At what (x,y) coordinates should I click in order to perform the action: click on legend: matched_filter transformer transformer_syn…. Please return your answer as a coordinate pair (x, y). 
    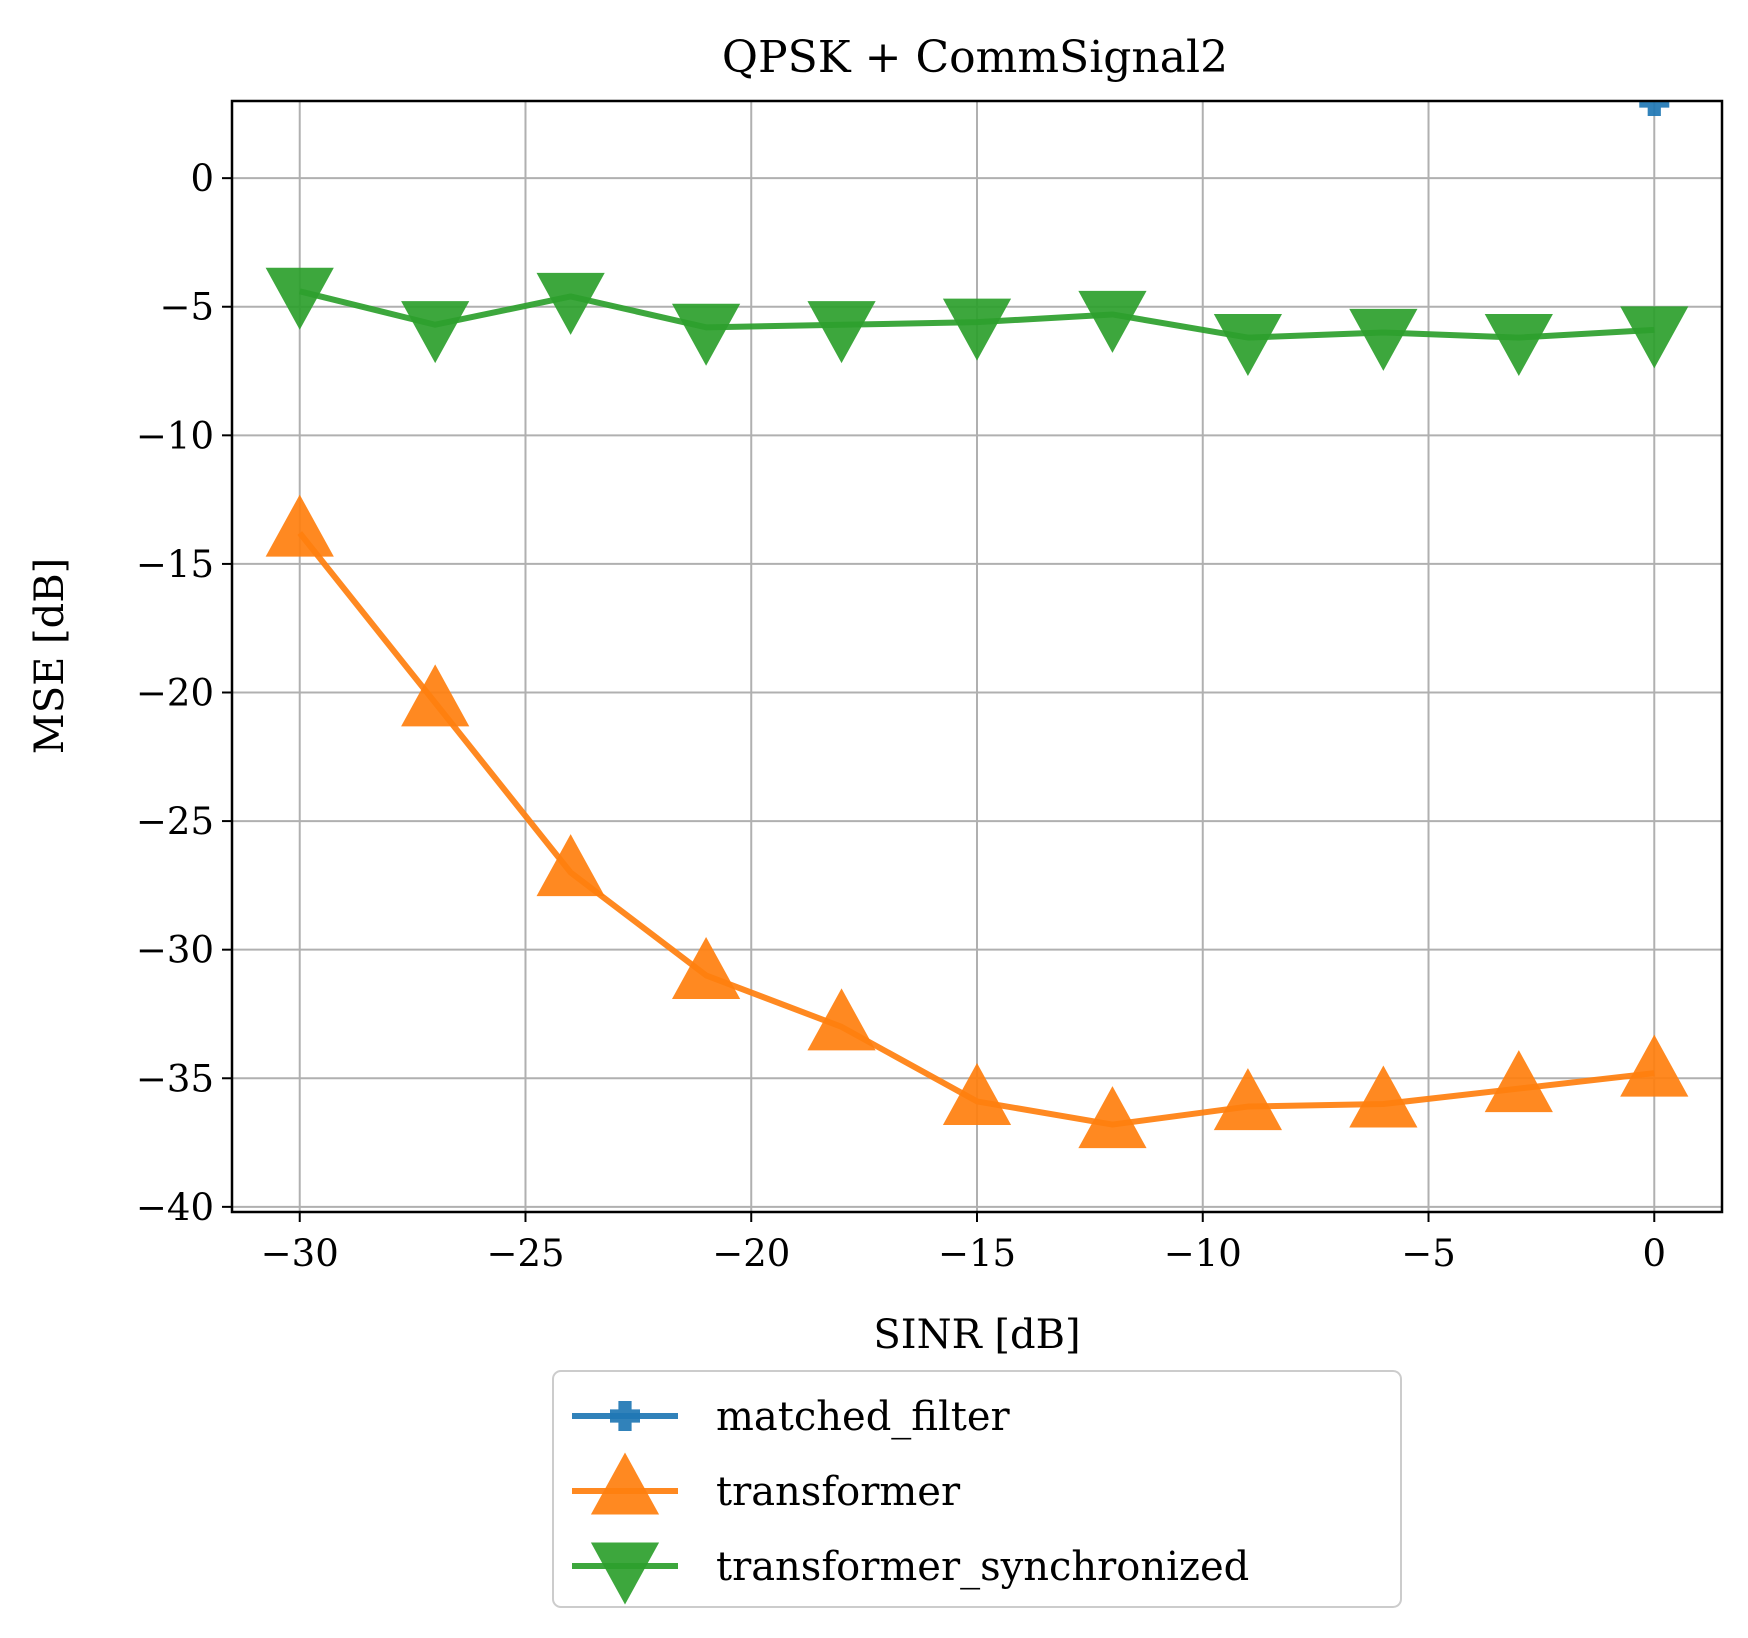
    Looking at the image, I should click on (977, 1489).